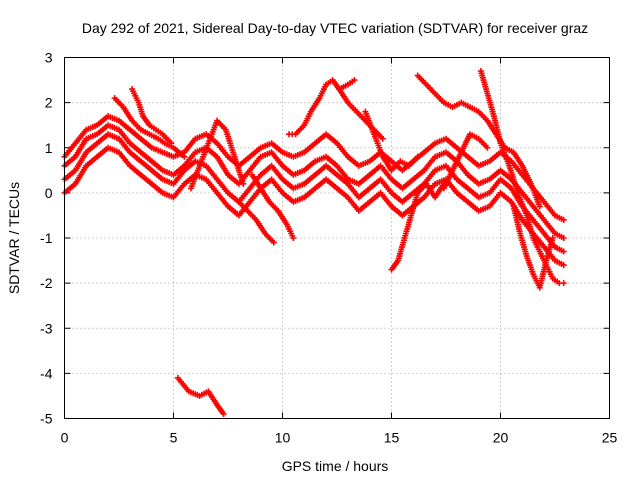 The image size is (640, 480). I want to click on y-tick-label: 3, so click(49, 58).